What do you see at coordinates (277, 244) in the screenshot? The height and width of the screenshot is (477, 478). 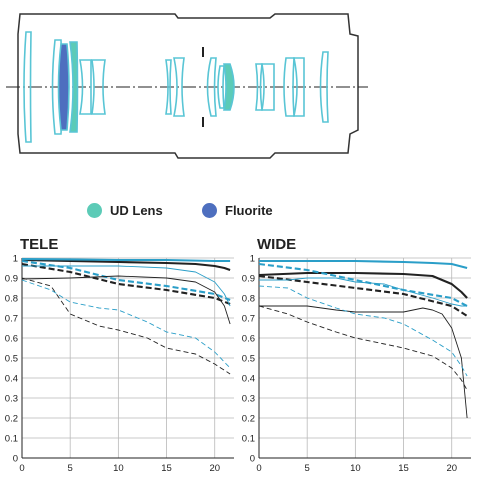 I see `wide-chart-title: WIDE` at bounding box center [277, 244].